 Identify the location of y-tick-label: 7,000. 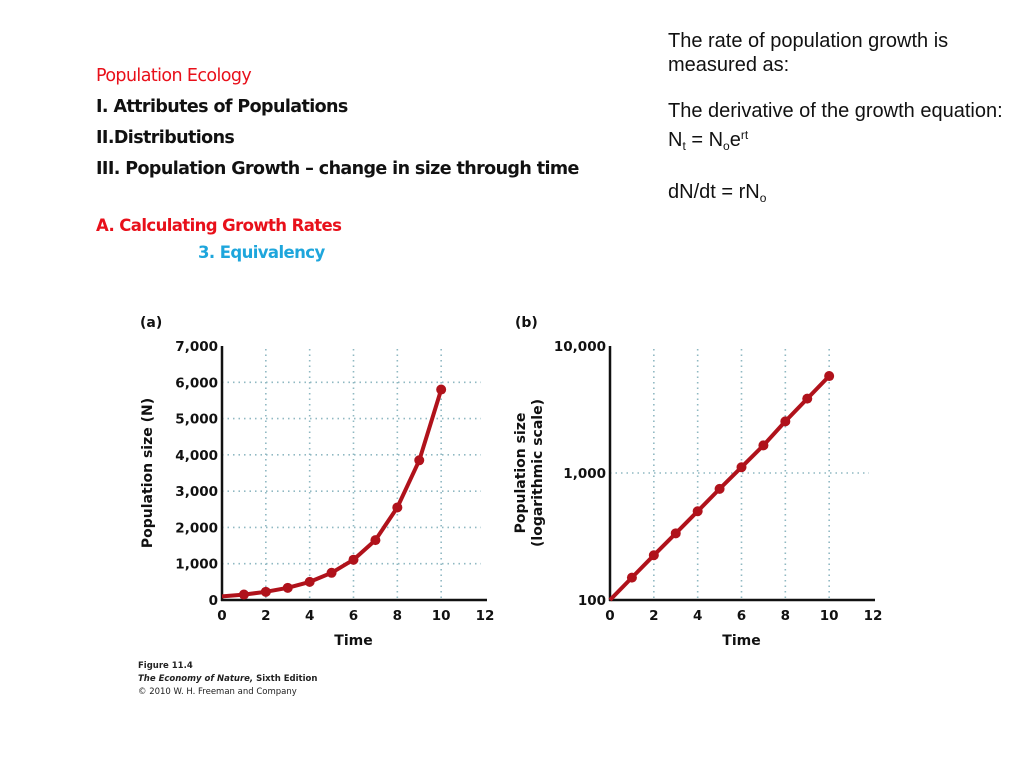
(196, 347).